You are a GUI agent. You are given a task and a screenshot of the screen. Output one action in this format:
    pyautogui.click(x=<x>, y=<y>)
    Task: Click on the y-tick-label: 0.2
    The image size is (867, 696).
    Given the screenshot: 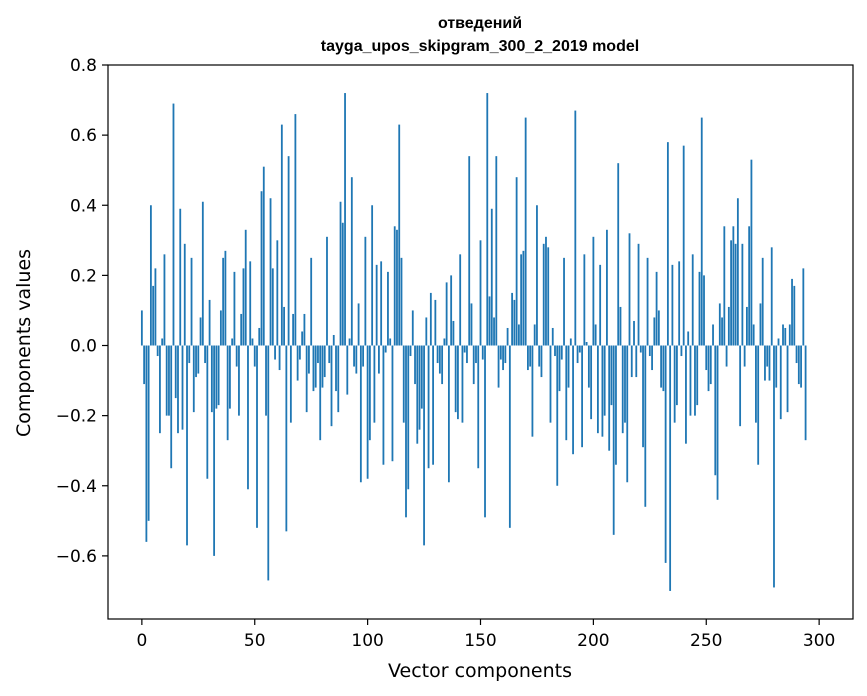 What is the action you would take?
    pyautogui.click(x=83, y=276)
    